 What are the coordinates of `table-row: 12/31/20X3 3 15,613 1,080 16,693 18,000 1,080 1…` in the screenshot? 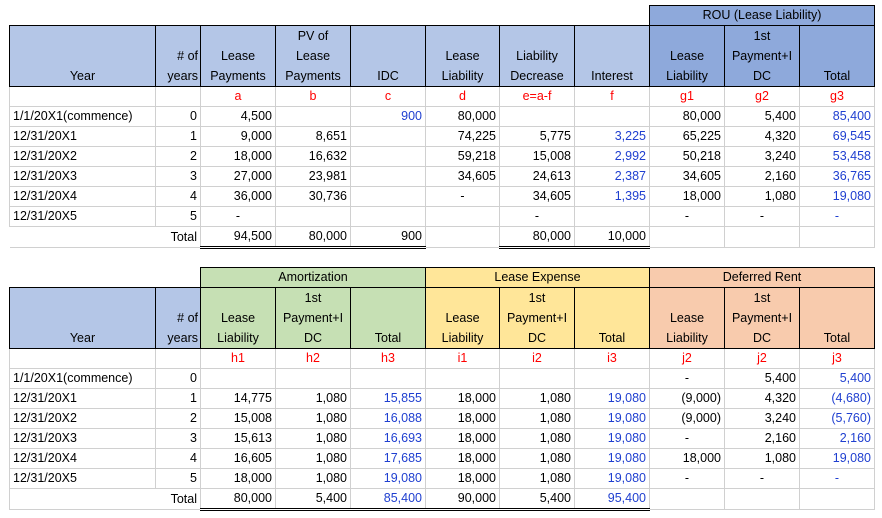 It's located at (442, 438).